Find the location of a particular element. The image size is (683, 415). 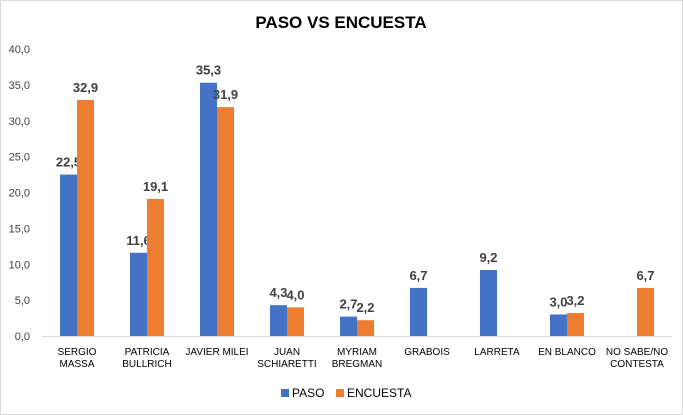

data-label: 11,6 is located at coordinates (138, 240).